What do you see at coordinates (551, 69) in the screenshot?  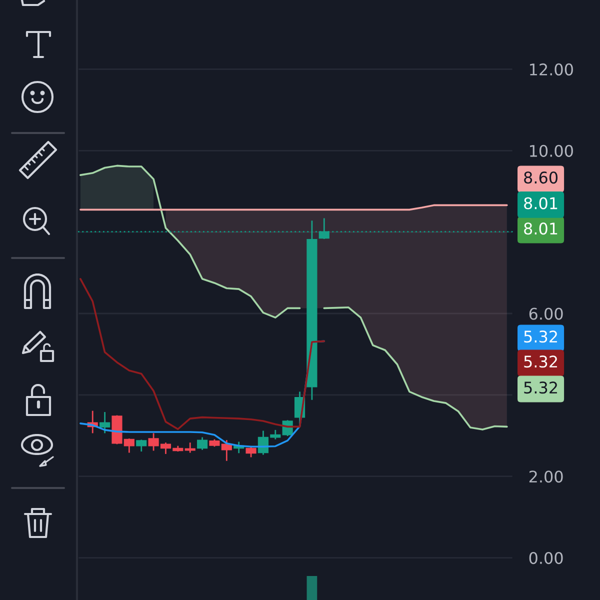 I see `y-tick-label: 12.00` at bounding box center [551, 69].